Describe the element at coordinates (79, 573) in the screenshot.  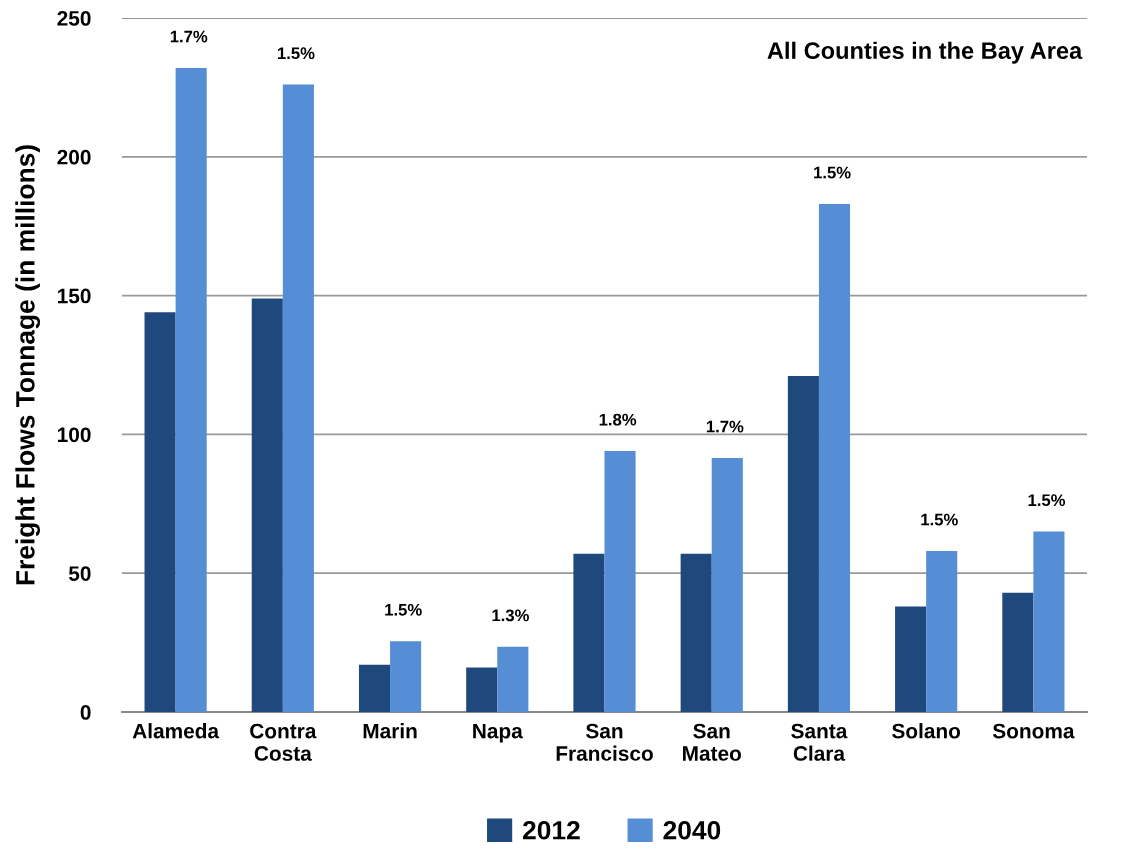
I see `y-tick-label: 50` at that location.